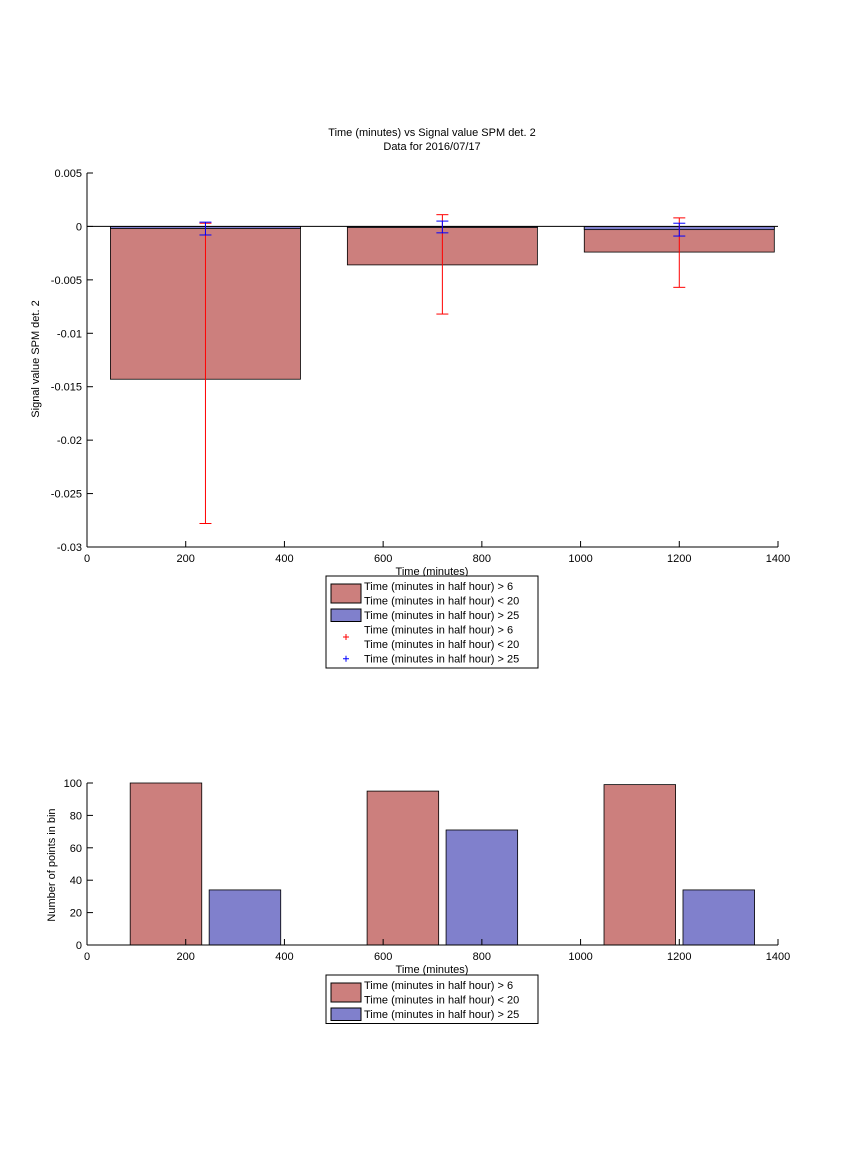 The width and height of the screenshot is (864, 1152). Describe the element at coordinates (431, 147) in the screenshot. I see `signal-chart-subtitle: Data for 2016/07/17` at that location.